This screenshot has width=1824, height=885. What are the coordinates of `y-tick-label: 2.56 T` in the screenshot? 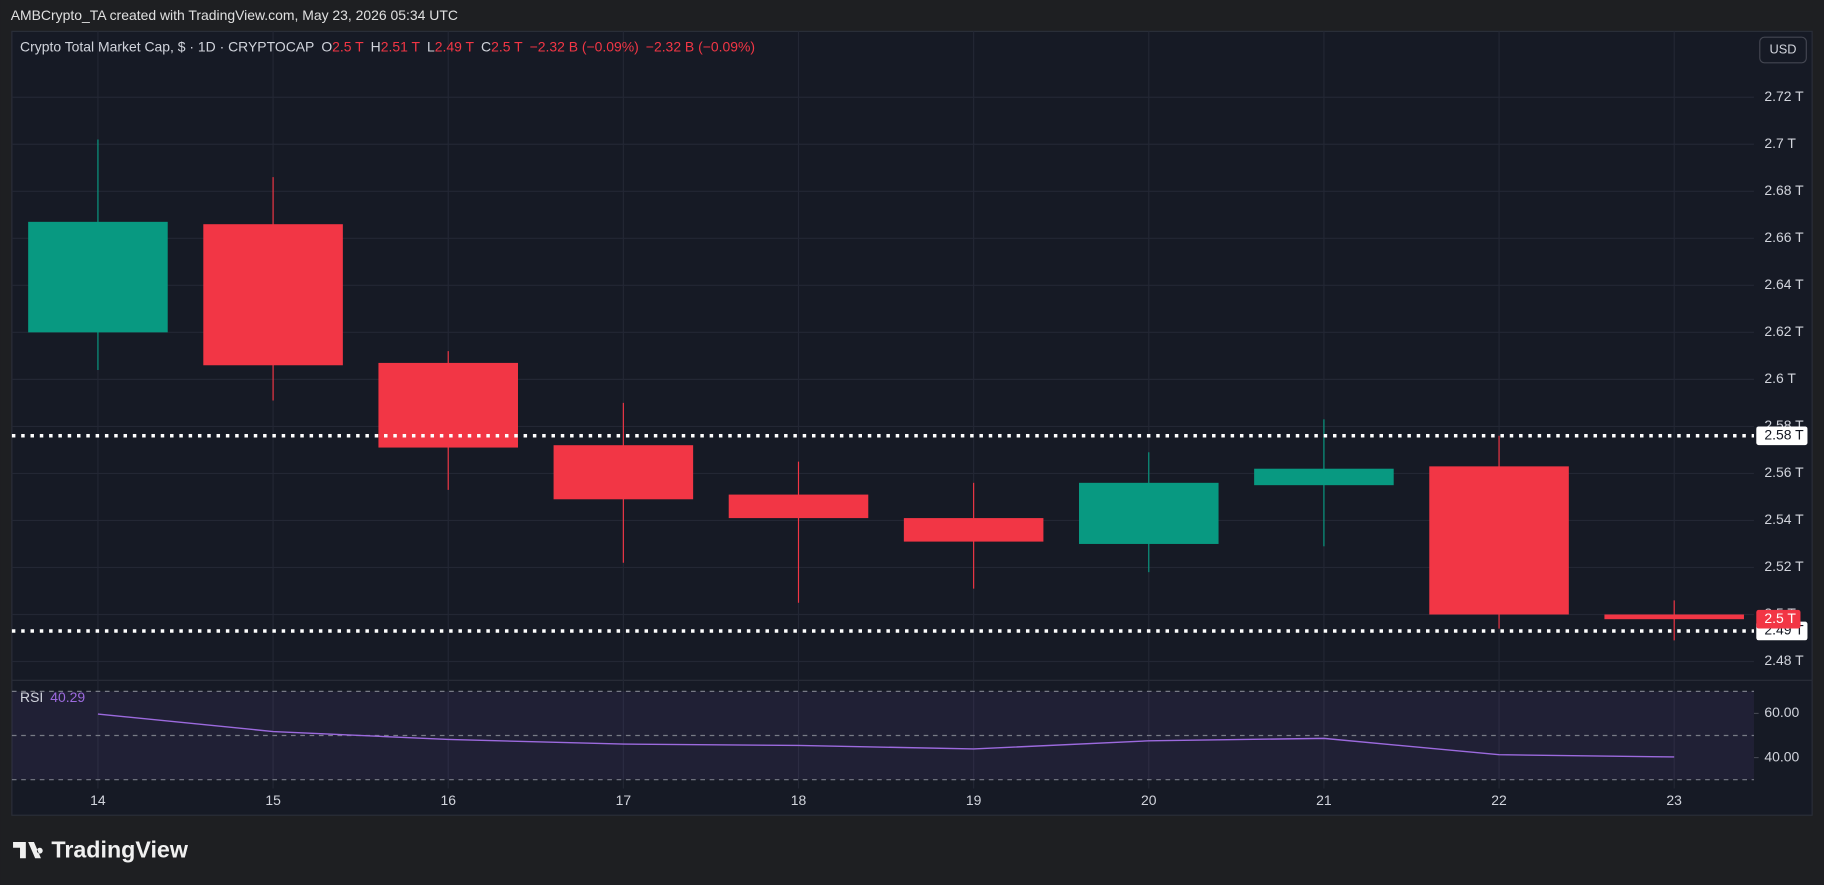 It's located at (1784, 472).